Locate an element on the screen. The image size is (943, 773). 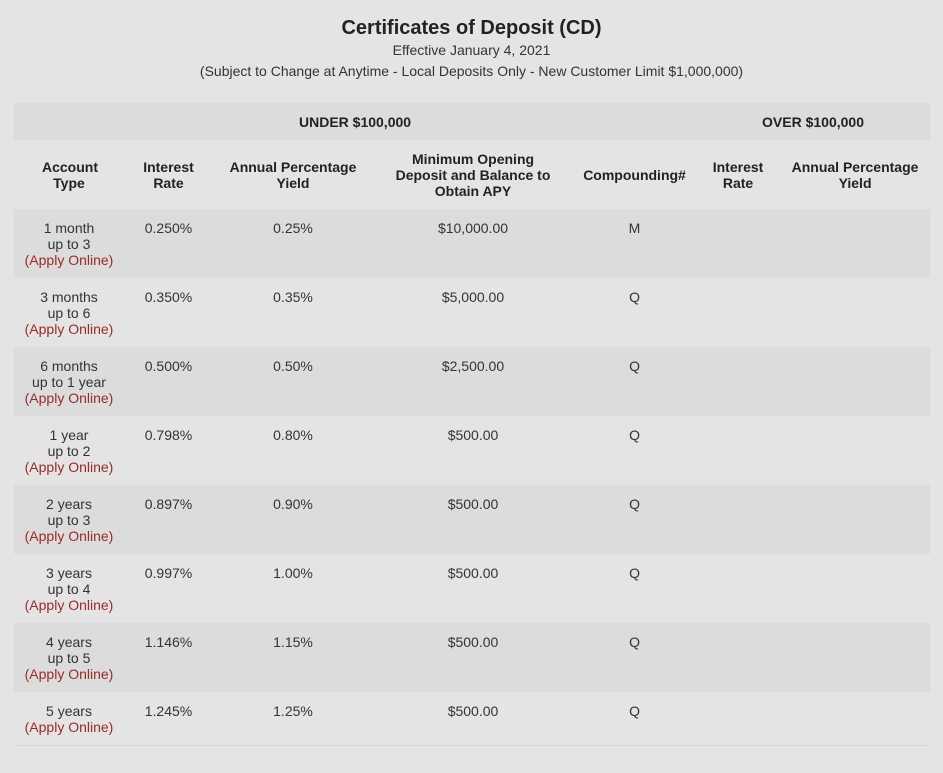
term-start: 5 years is located at coordinates (69, 711).